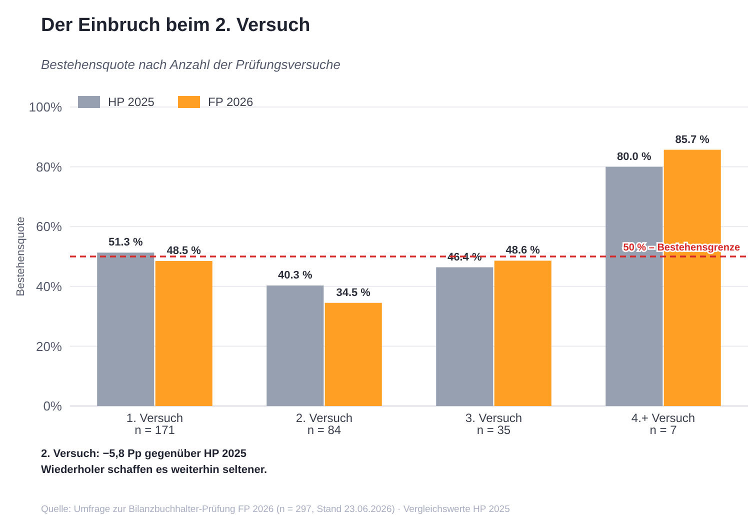 The image size is (750, 515). What do you see at coordinates (131, 102) in the screenshot?
I see `legend-label: HP 2025` at bounding box center [131, 102].